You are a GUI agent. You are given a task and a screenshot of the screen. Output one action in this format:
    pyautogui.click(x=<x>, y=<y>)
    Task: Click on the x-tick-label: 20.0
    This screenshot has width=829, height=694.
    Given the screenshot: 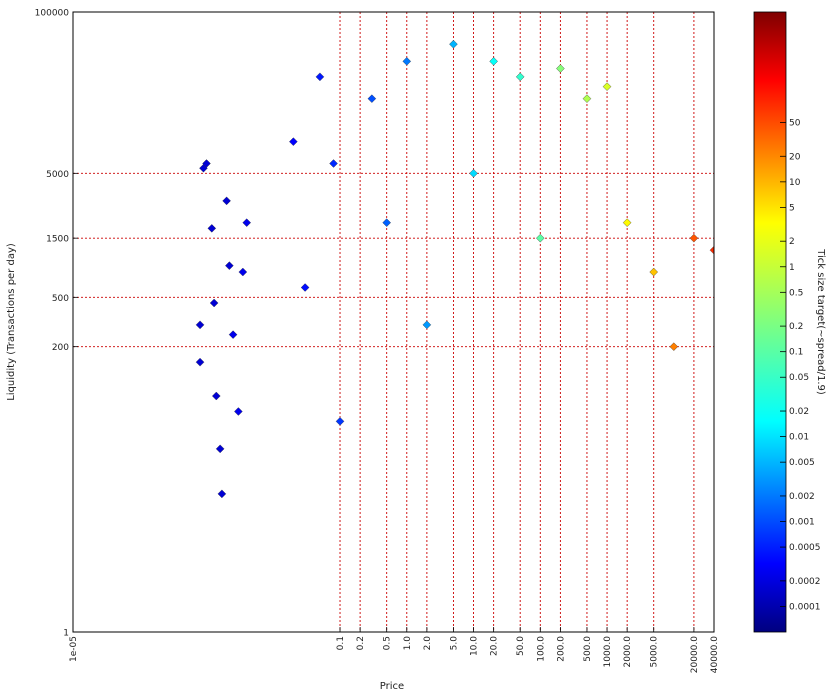 What is the action you would take?
    pyautogui.click(x=495, y=646)
    